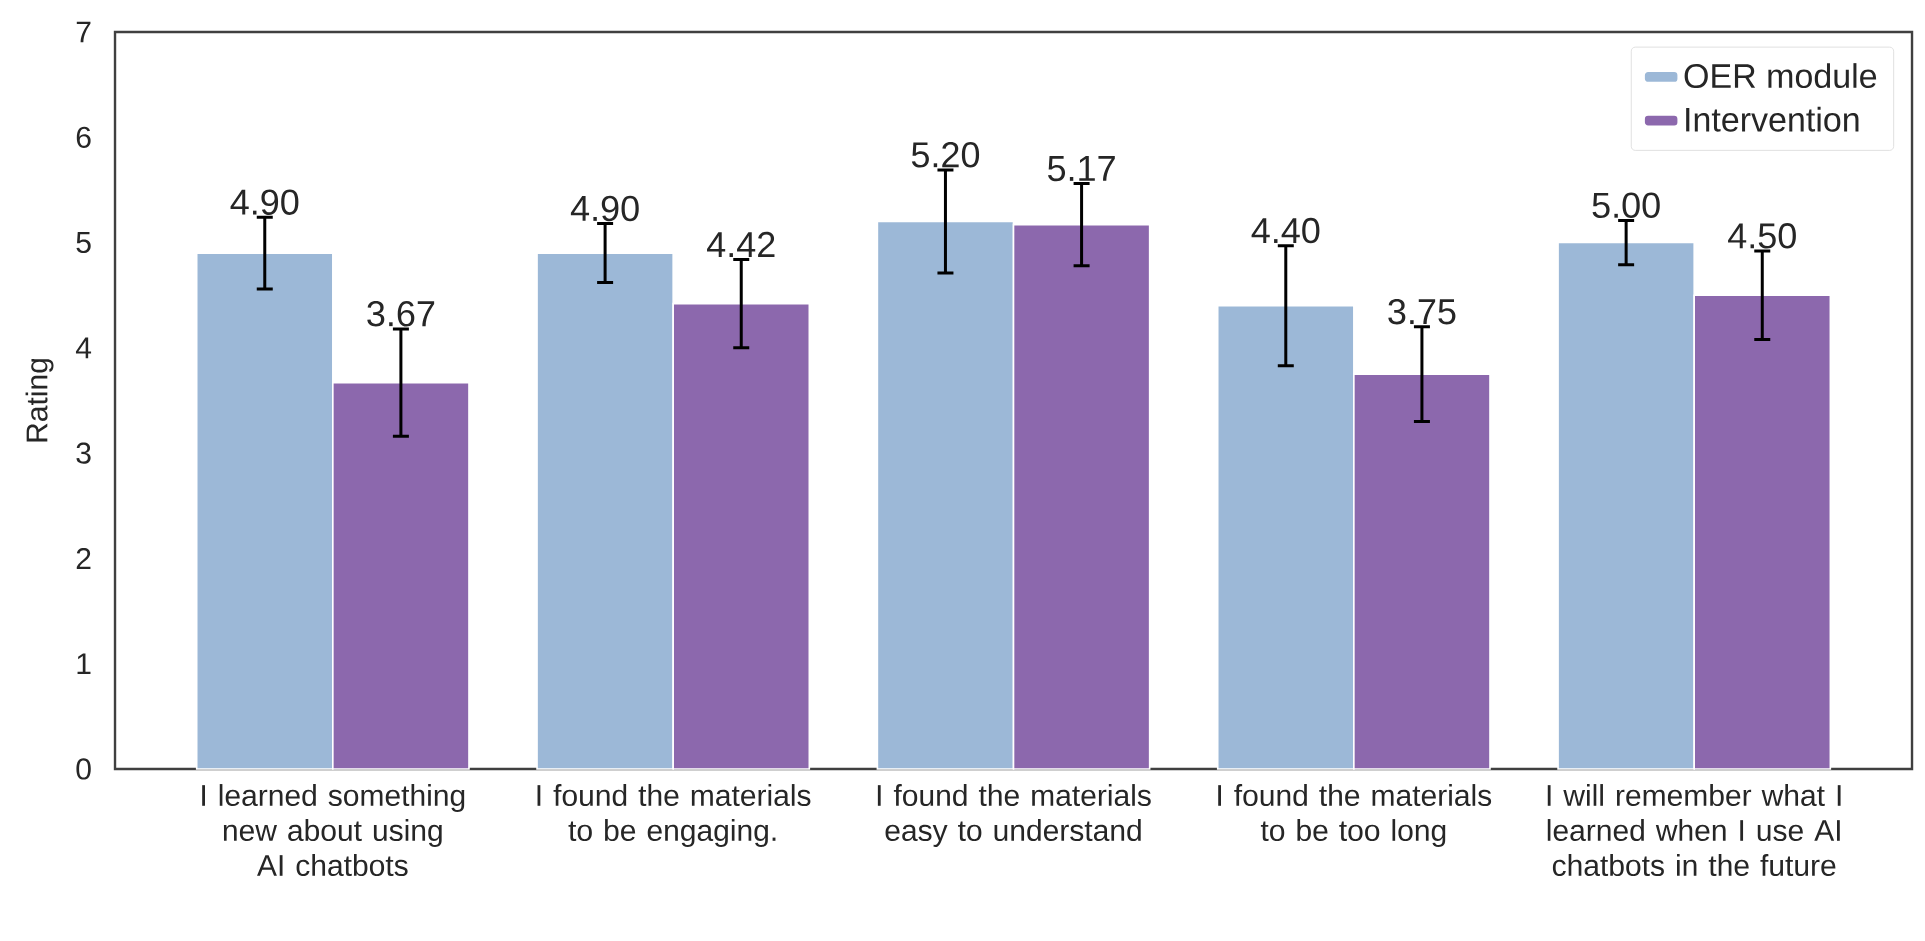  Describe the element at coordinates (83, 137) in the screenshot. I see `y-tick-label: 6` at that location.